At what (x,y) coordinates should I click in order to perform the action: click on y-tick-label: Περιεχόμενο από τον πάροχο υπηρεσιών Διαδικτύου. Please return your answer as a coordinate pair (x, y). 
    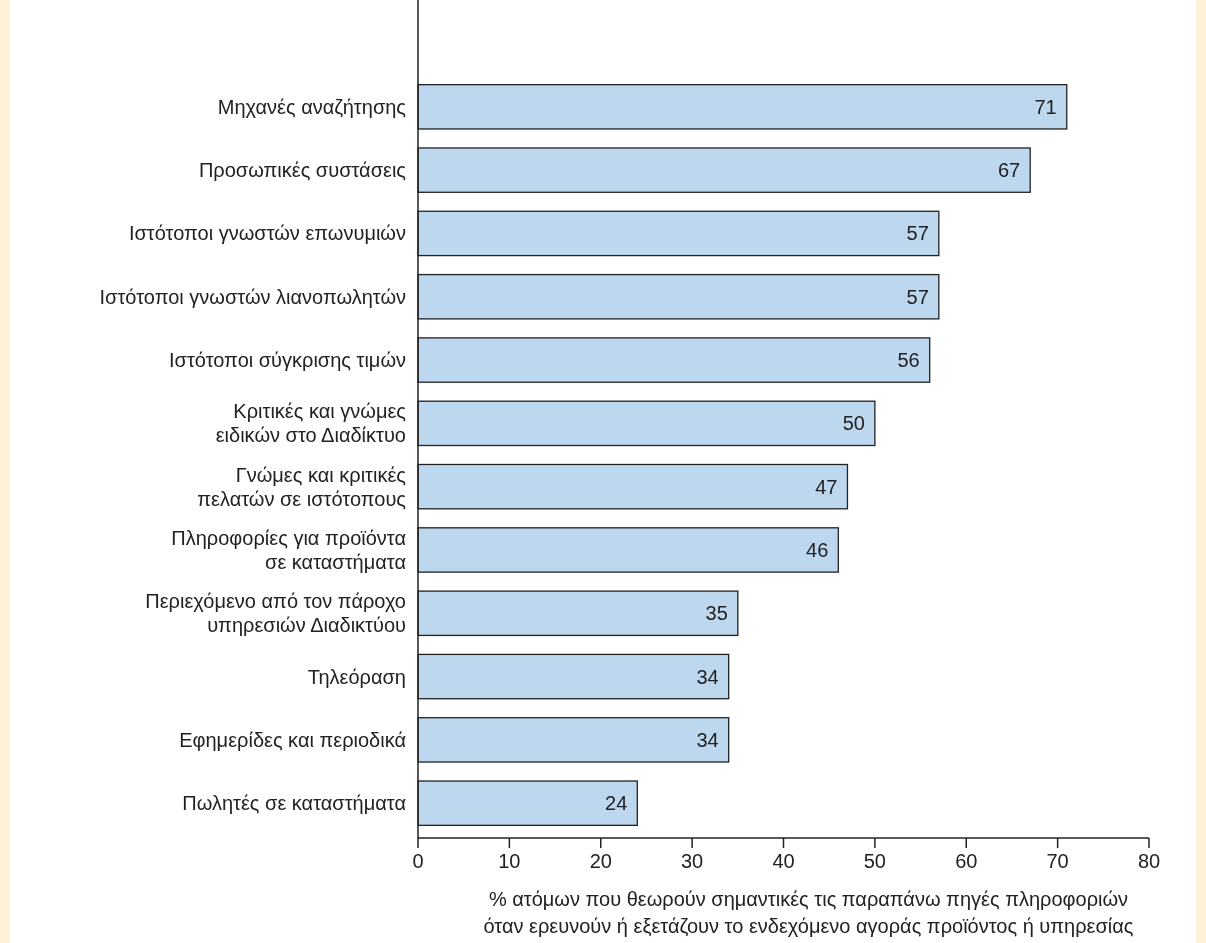
    Looking at the image, I should click on (275, 613).